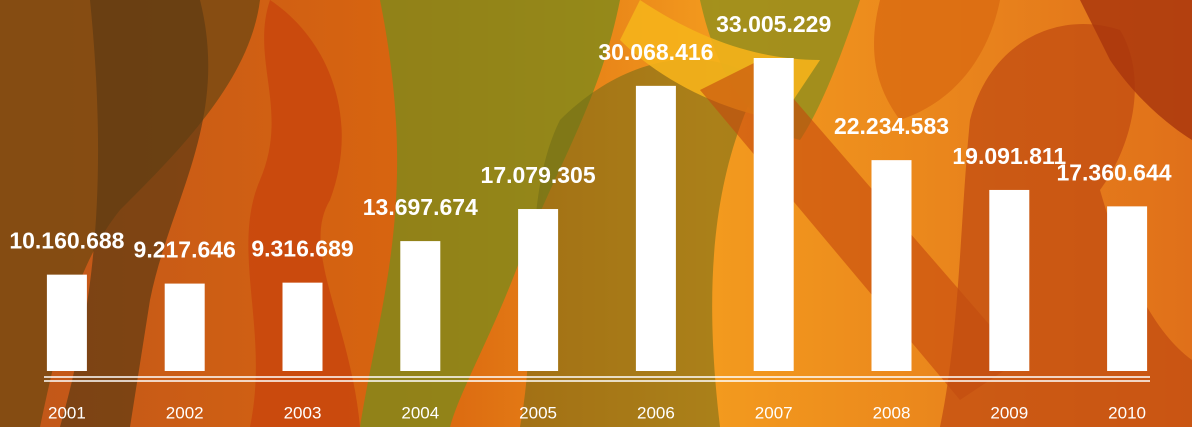 The width and height of the screenshot is (1192, 427). Describe the element at coordinates (892, 412) in the screenshot. I see `x-tick-label: 2008` at that location.